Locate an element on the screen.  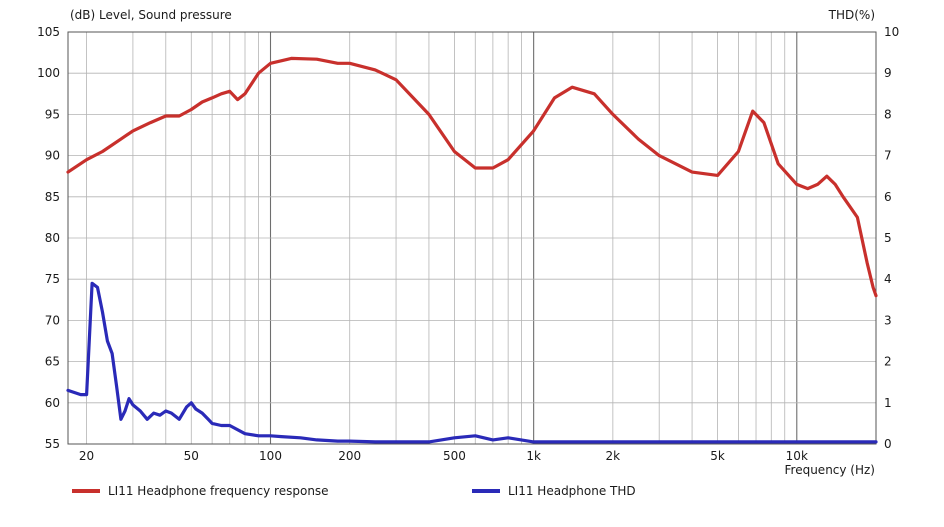
x-tick-label: 200 is located at coordinates (349, 456).